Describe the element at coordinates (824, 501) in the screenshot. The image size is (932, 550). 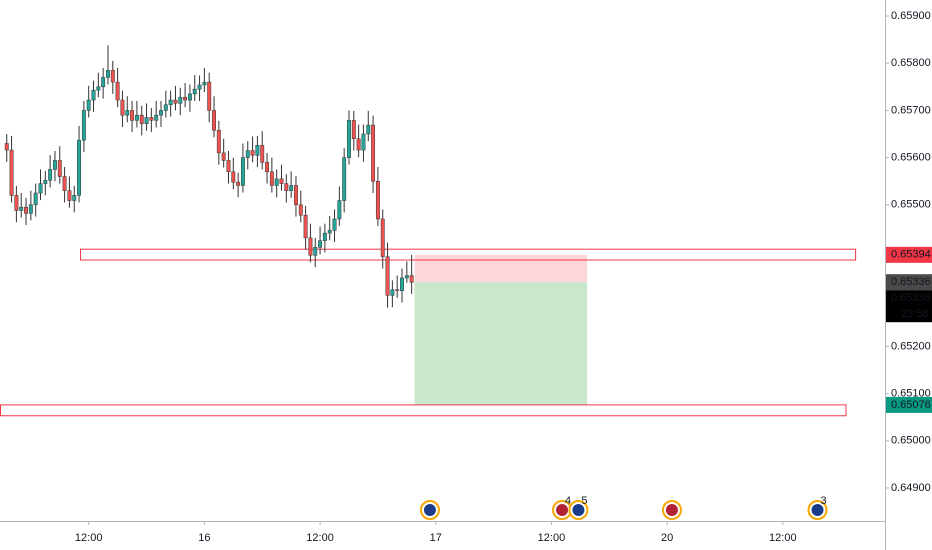
I see `event-count: 3` at that location.